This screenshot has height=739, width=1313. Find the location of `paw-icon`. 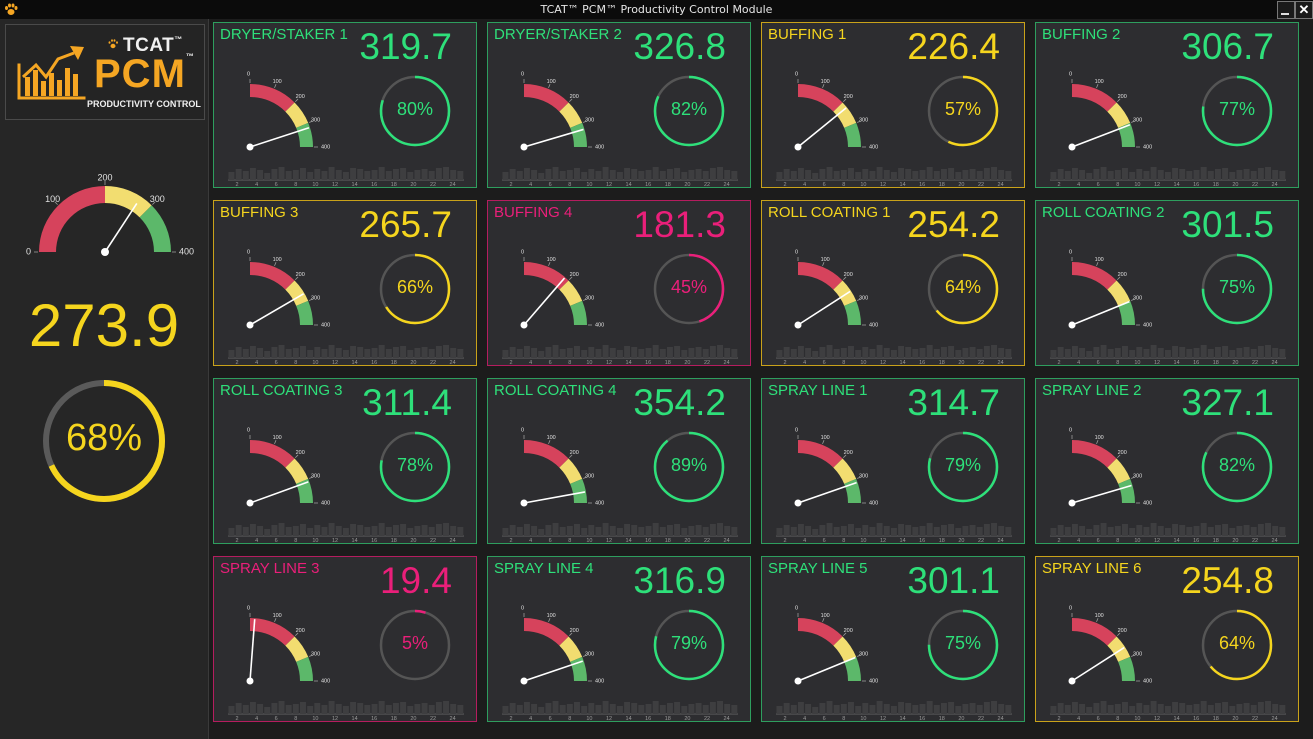

paw-icon is located at coordinates (11, 9).